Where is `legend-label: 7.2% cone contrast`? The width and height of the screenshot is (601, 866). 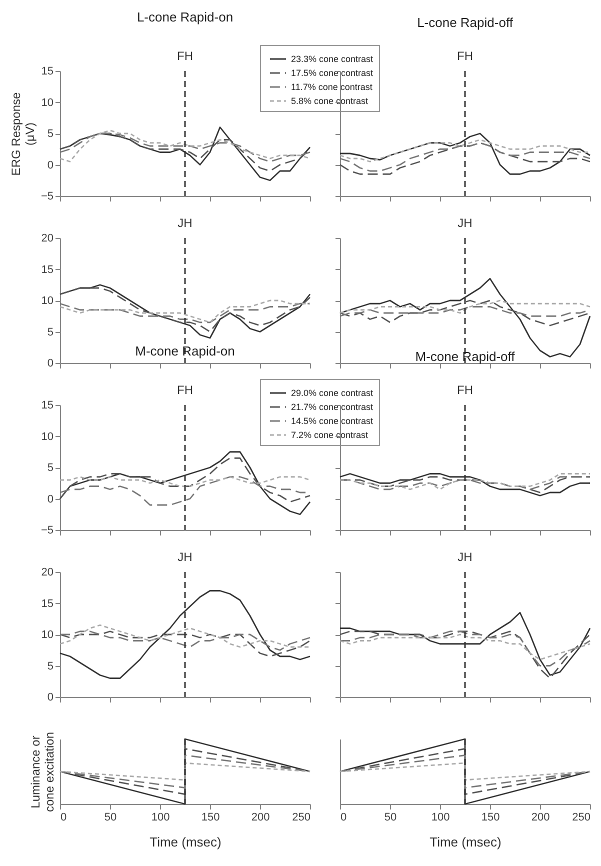 legend-label: 7.2% cone contrast is located at coordinates (330, 435).